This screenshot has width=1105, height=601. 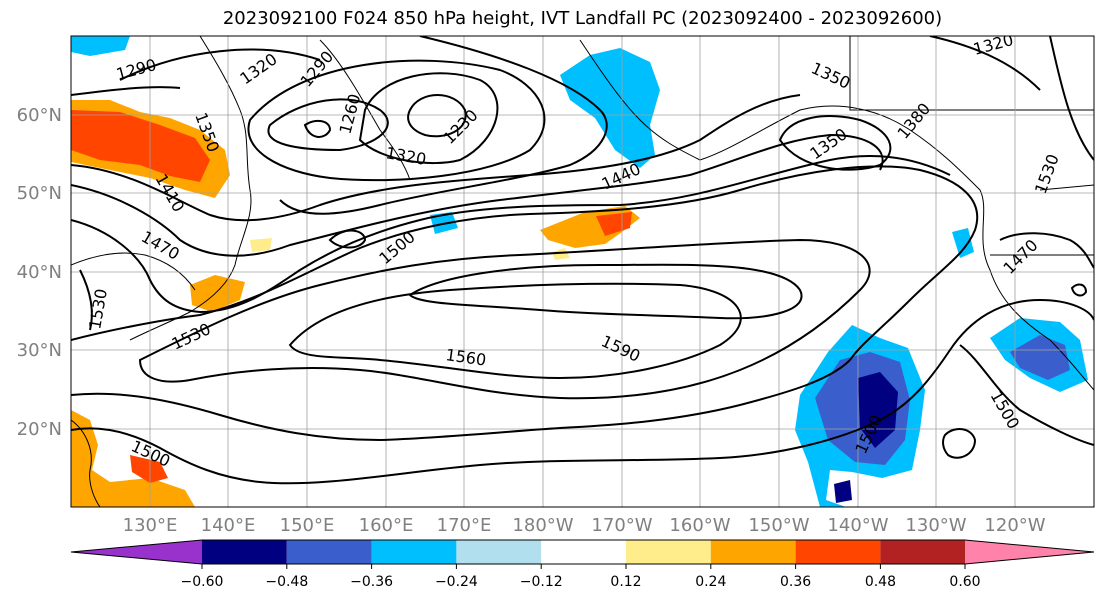 I want to click on lat-label: 30°N, so click(x=39, y=350).